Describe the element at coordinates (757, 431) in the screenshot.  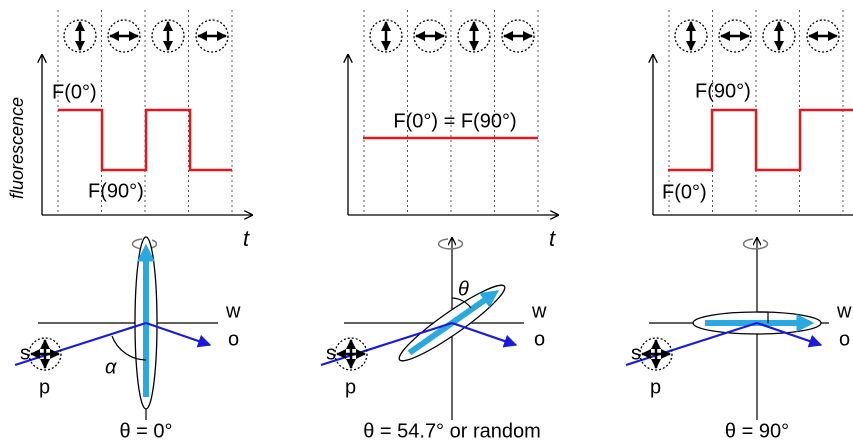
I see `caption: θ = 90°` at that location.